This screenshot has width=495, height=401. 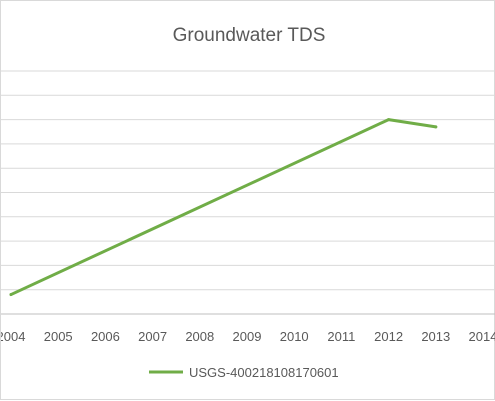 What do you see at coordinates (264, 372) in the screenshot?
I see `legend-label: USGS-400218108170601` at bounding box center [264, 372].